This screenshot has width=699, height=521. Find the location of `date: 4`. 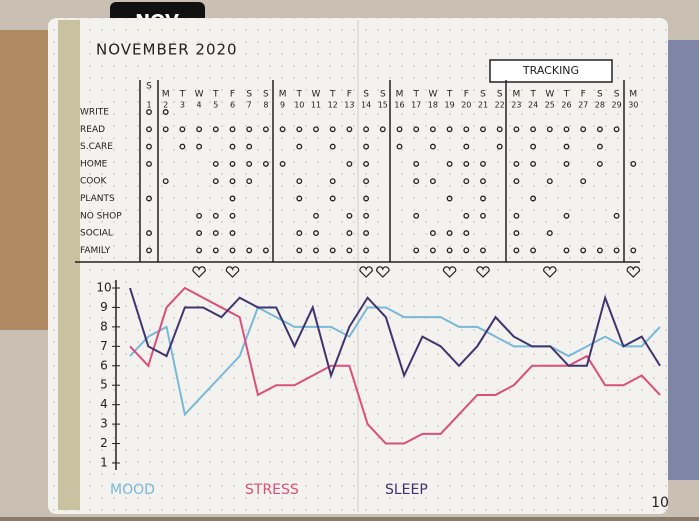

date: 4 is located at coordinates (199, 105).